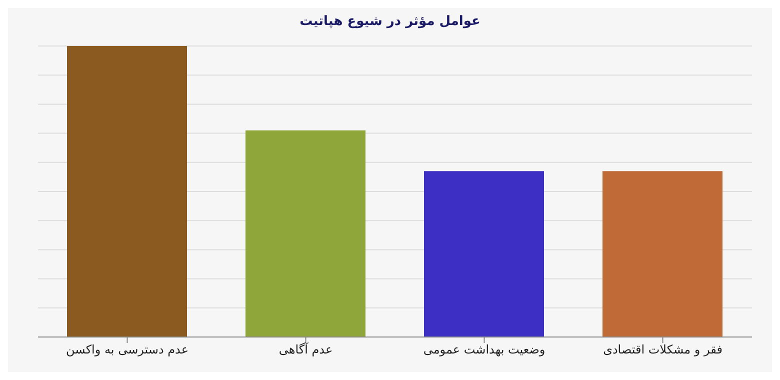  What do you see at coordinates (127, 349) in the screenshot?
I see `x-tick-label: عدم دسترسی به واکسن` at bounding box center [127, 349].